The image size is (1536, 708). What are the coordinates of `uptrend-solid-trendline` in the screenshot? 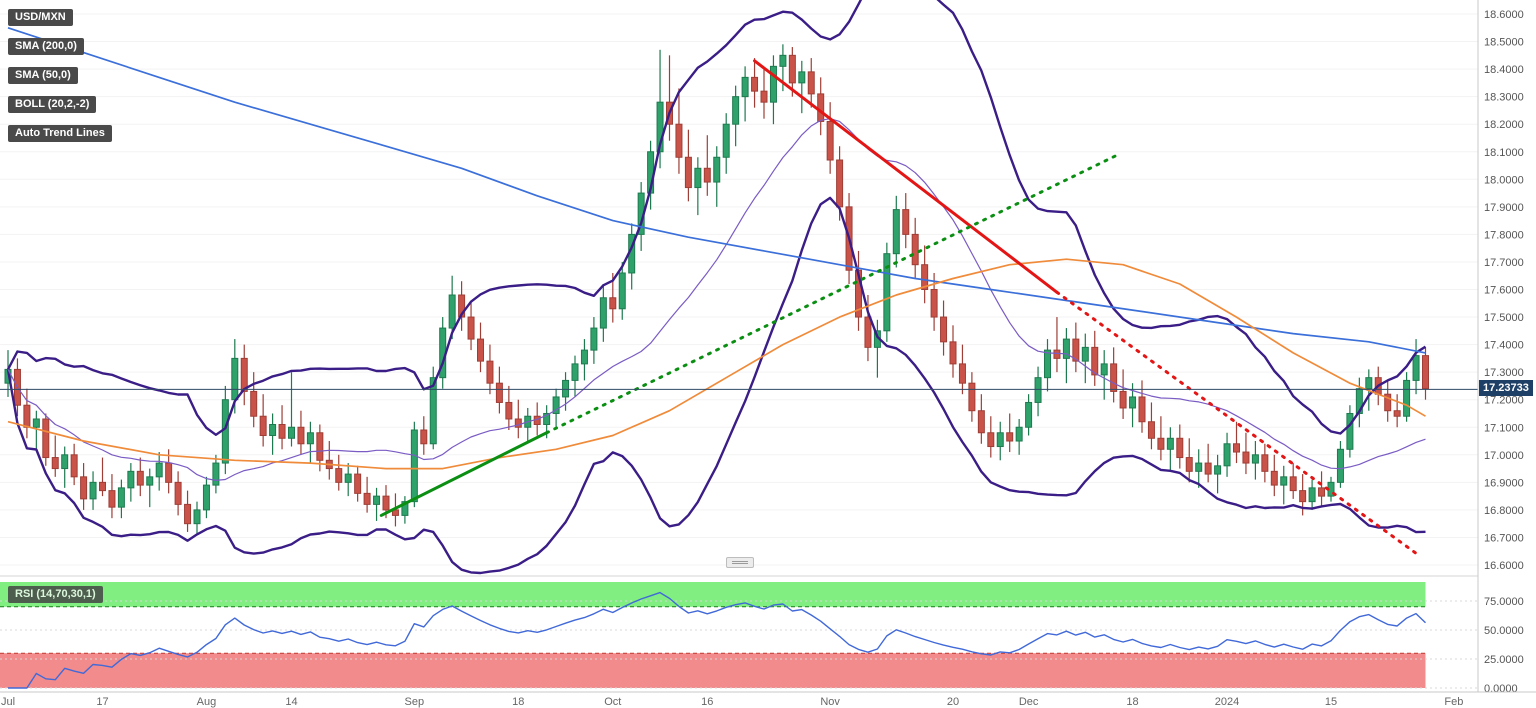 It's located at (464, 474).